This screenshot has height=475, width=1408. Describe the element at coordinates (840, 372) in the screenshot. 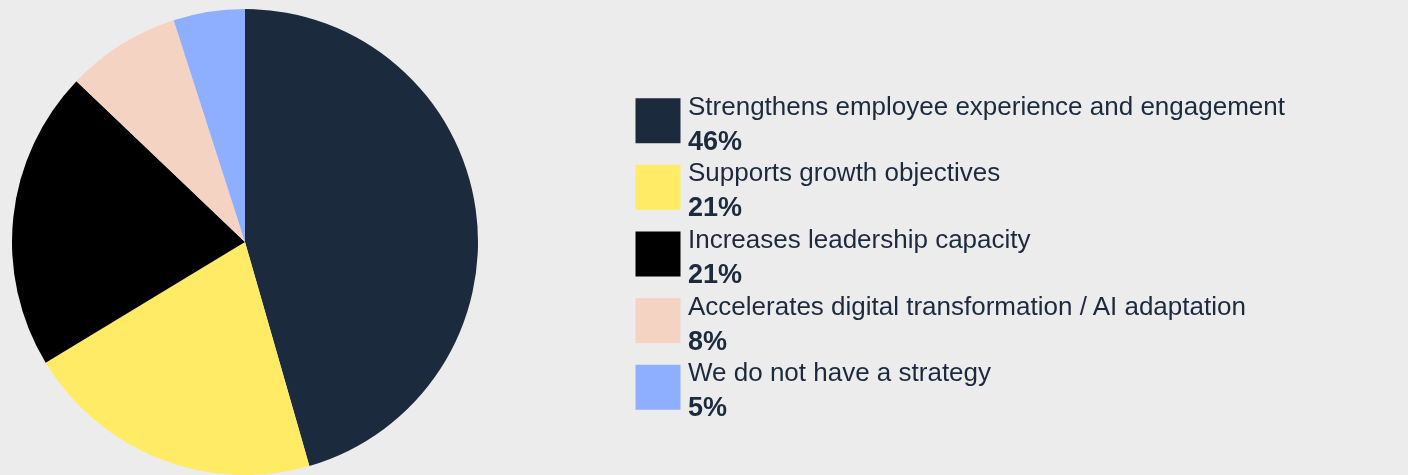

I see `legend-label: We do not have a strategy` at that location.